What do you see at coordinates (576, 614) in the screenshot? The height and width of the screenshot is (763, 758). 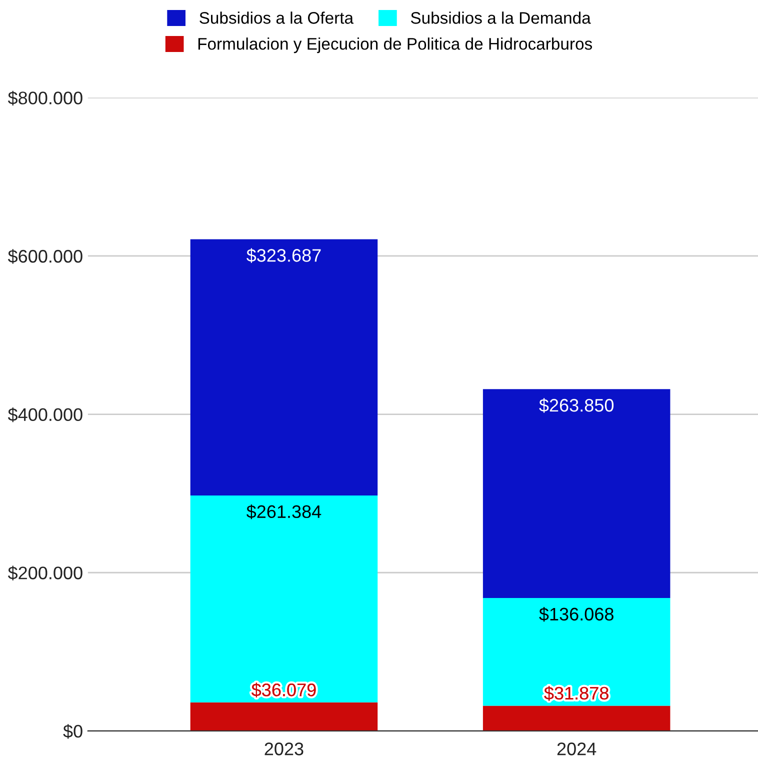 I see `data-label: $136.068` at bounding box center [576, 614].